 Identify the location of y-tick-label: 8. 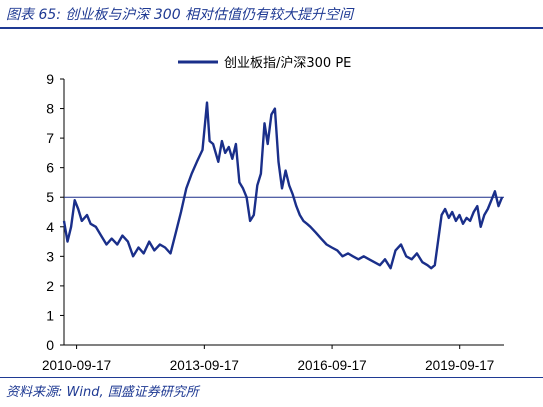
(50, 109).